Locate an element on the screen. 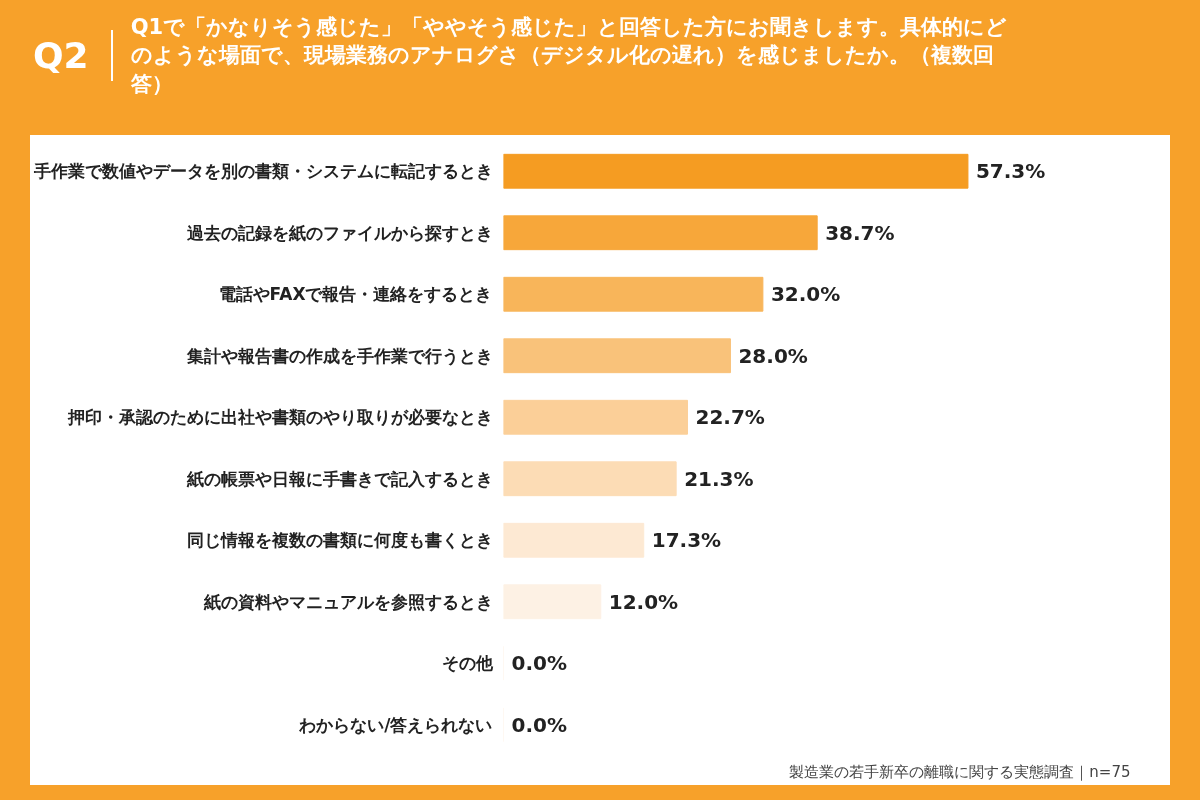 The height and width of the screenshot is (800, 1200). data-label: 17.3% is located at coordinates (686, 540).